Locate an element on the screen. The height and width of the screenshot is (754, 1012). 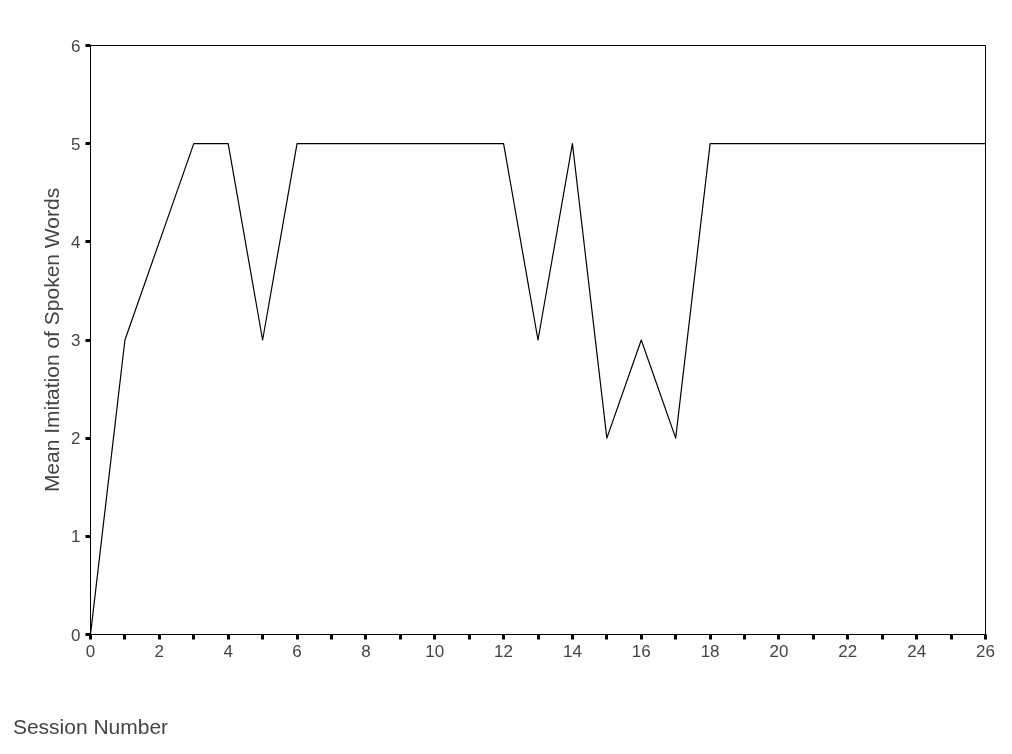
x-tick-label: 20 is located at coordinates (779, 651).